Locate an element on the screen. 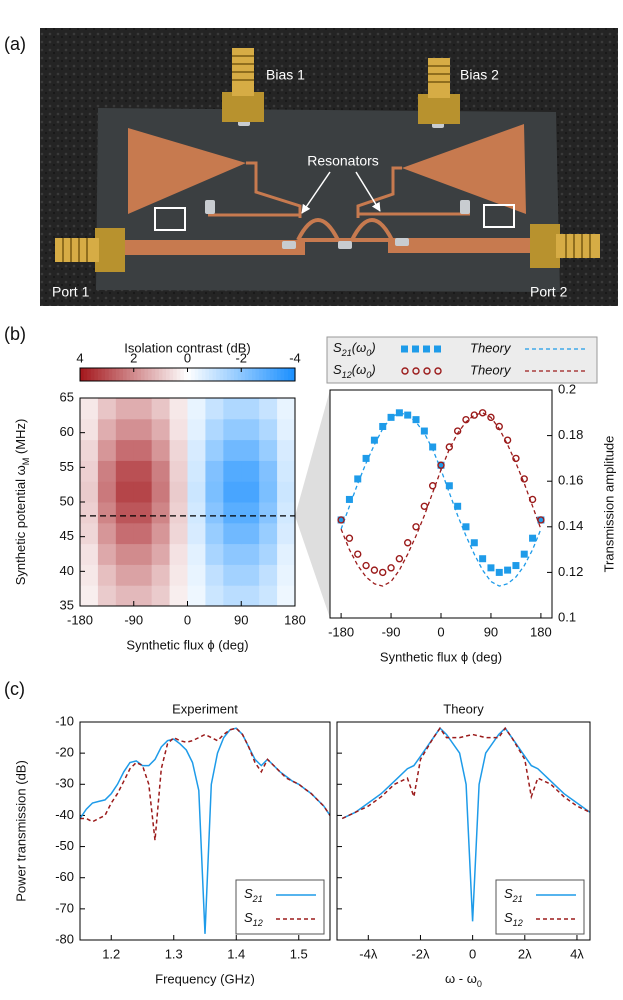 The width and height of the screenshot is (623, 1000). legend-label: Theory is located at coordinates (491, 347).